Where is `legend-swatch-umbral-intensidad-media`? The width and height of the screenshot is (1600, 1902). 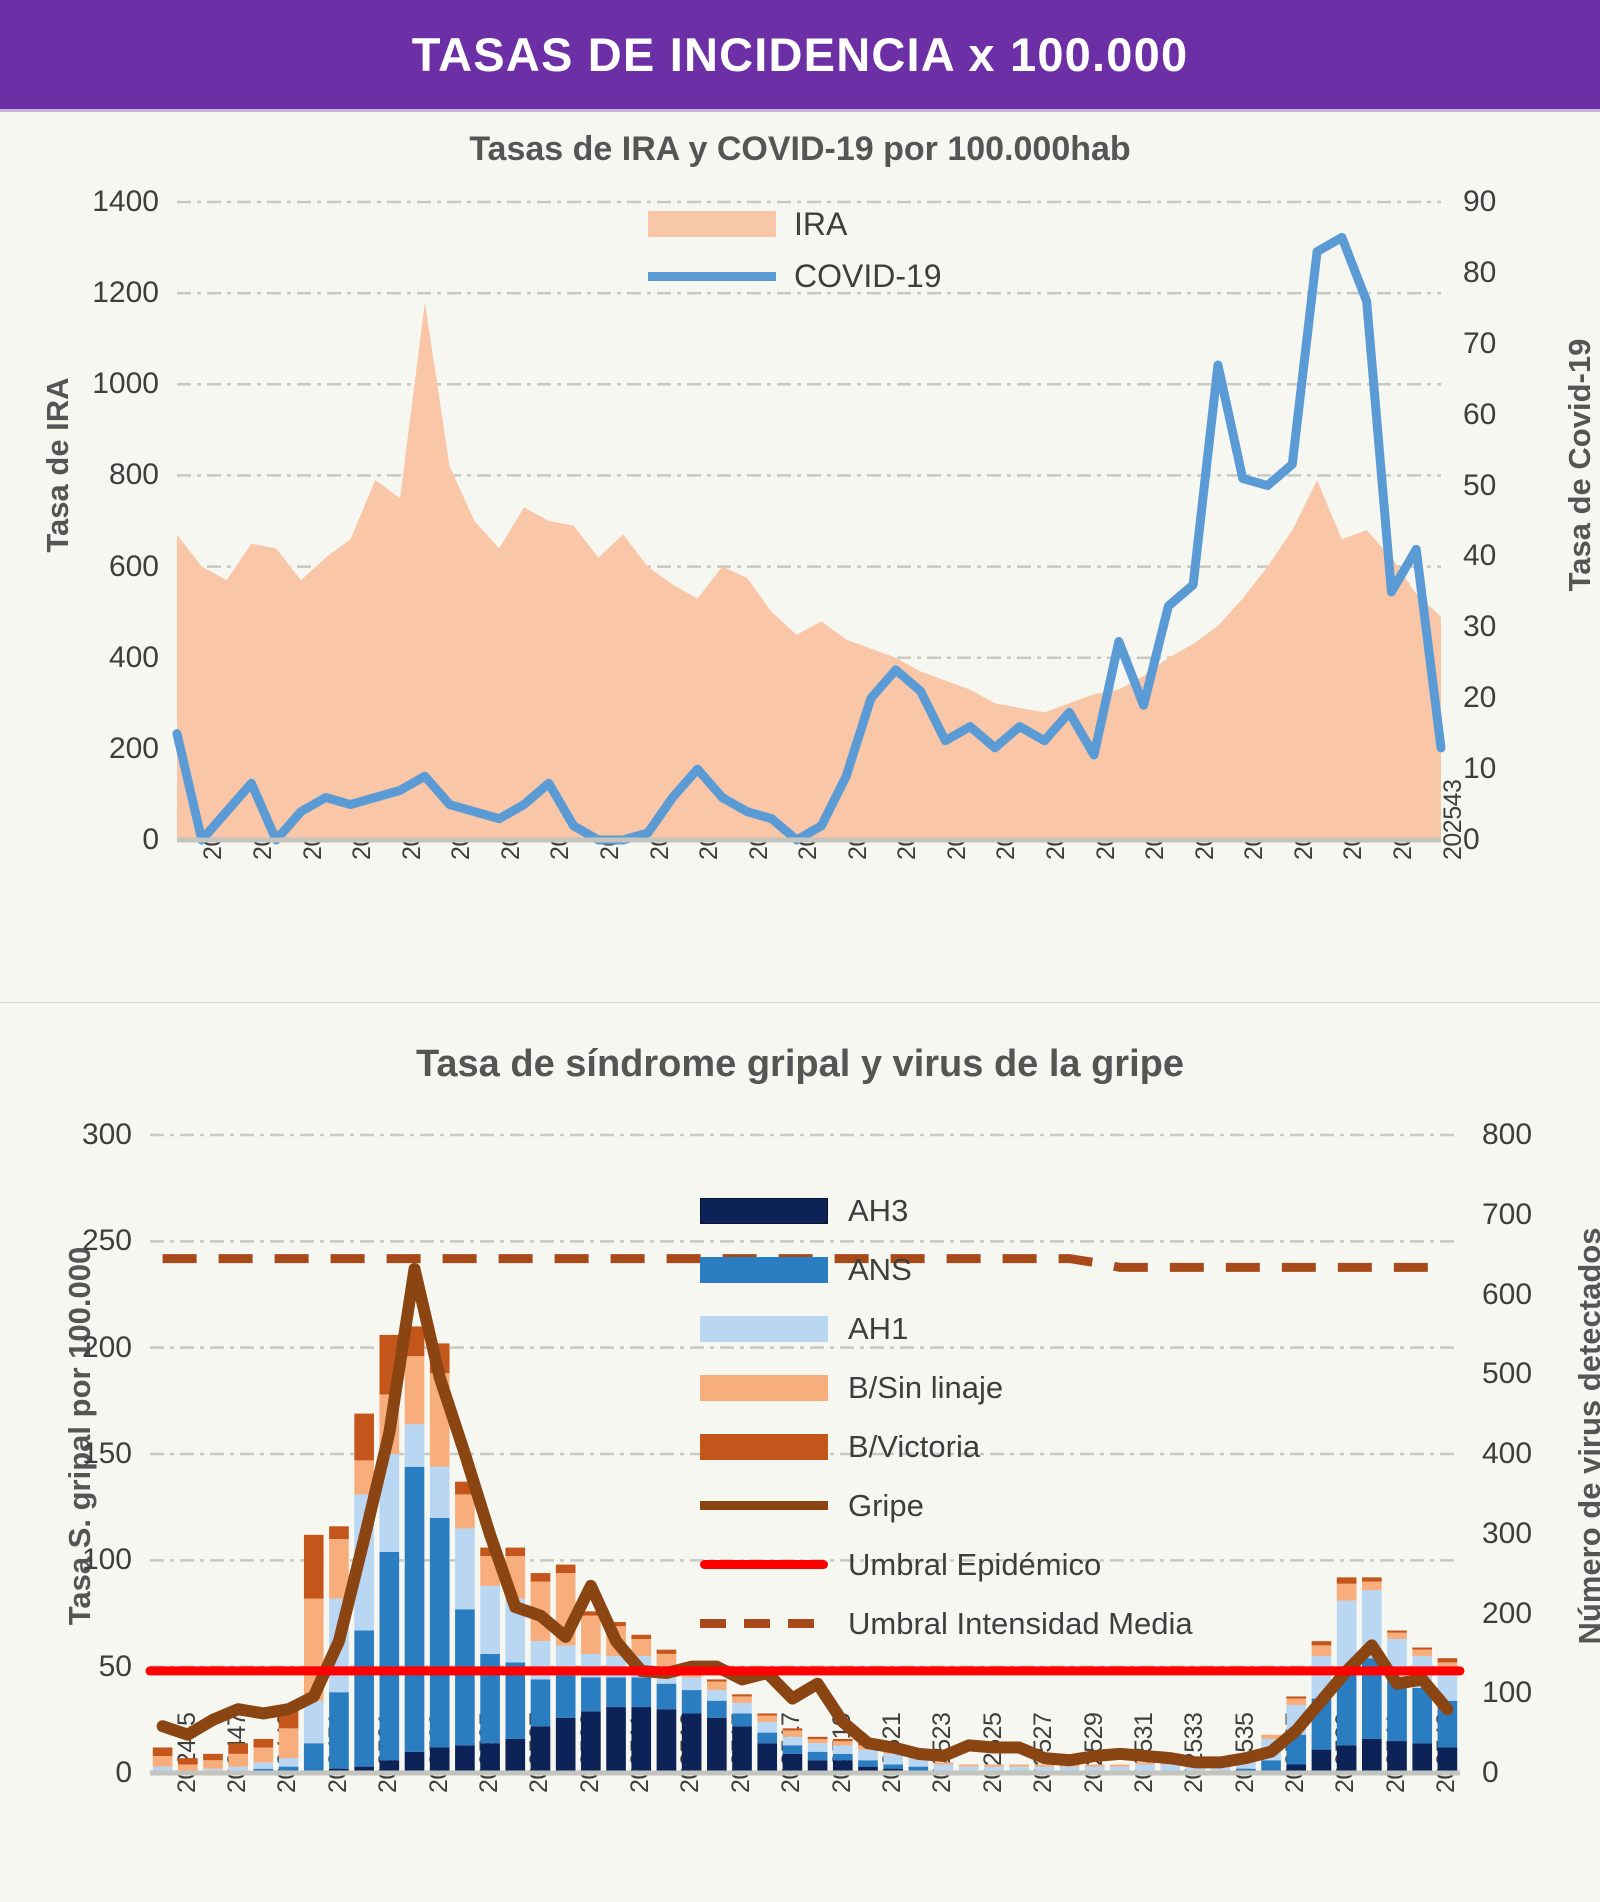 legend-swatch-umbral-intensidad-media is located at coordinates (764, 1623).